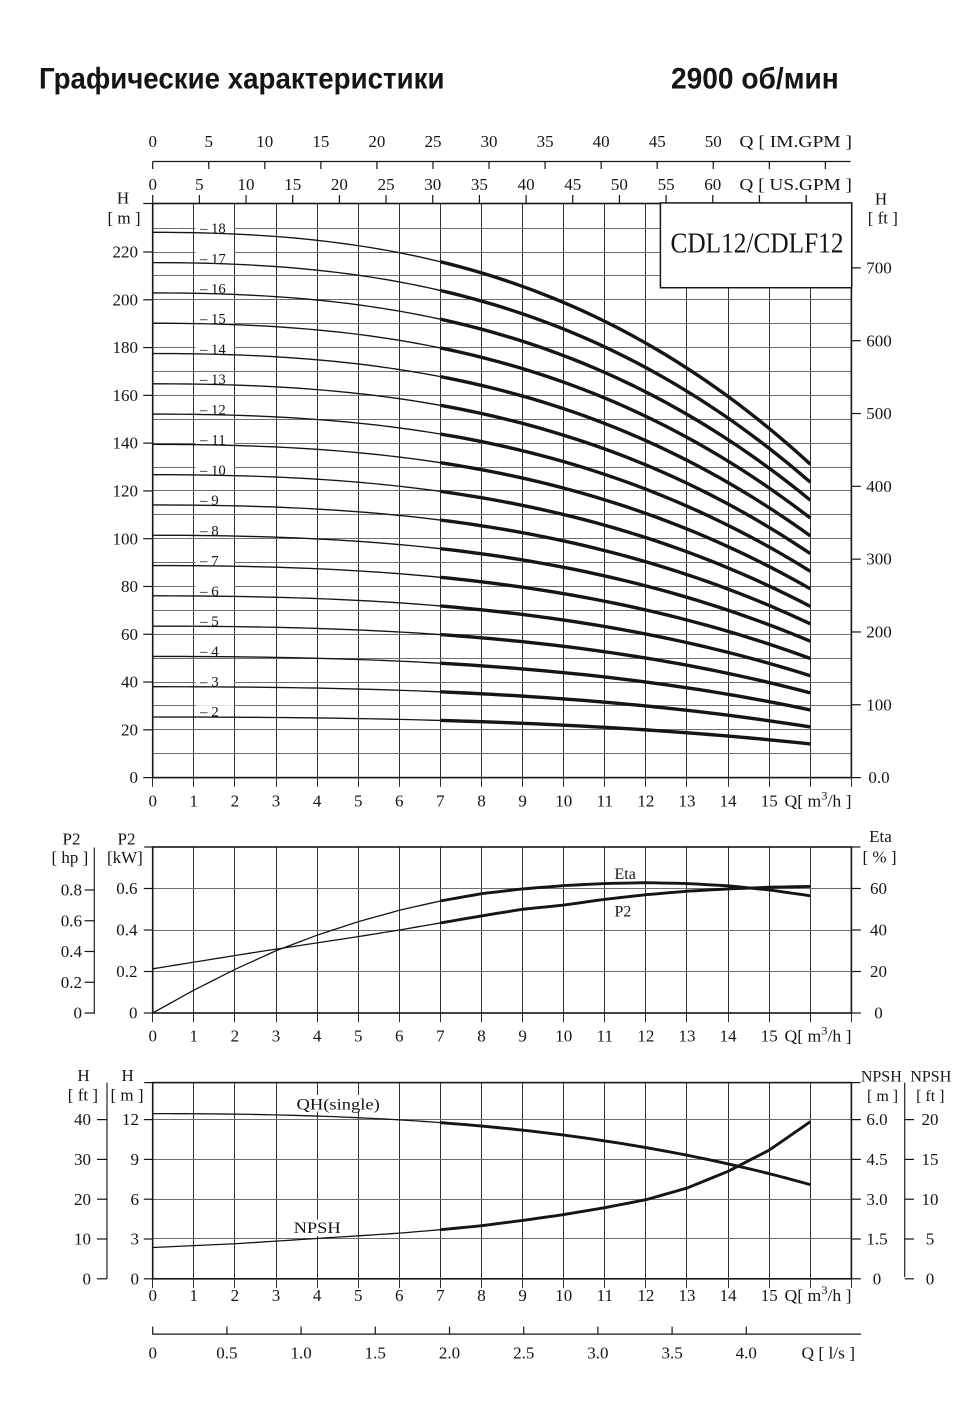 The image size is (965, 1417). I want to click on svg-text: [ m ], so click(882, 1096).